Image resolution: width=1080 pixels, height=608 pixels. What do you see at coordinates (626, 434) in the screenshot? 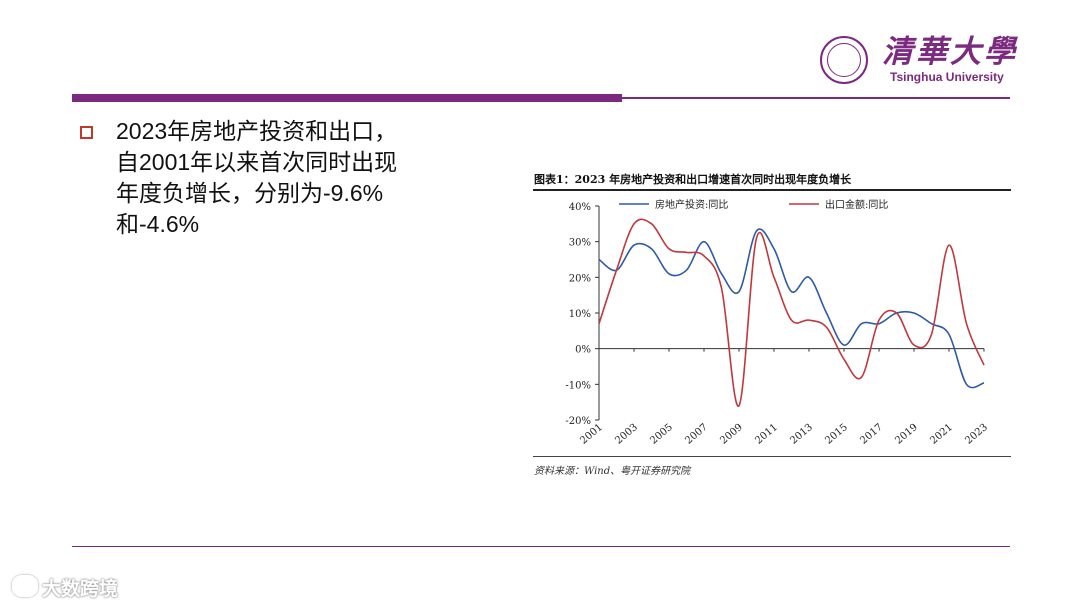
I see `x-tick-label: 2003` at bounding box center [626, 434].